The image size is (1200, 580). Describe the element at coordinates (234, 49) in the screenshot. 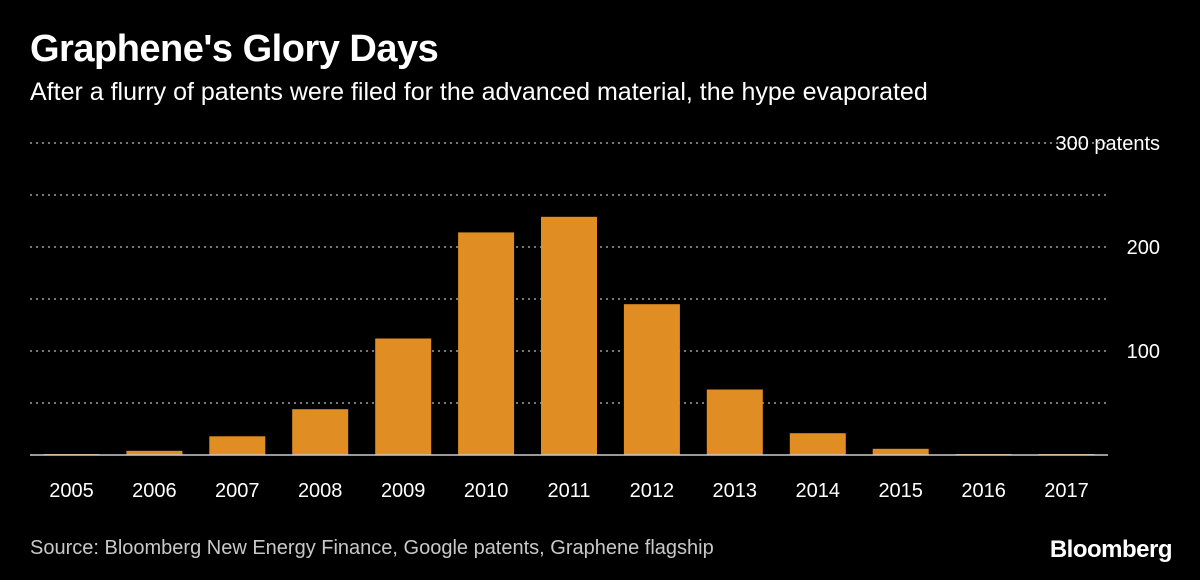

I see `chart-title: Graphene's Glory Days` at that location.